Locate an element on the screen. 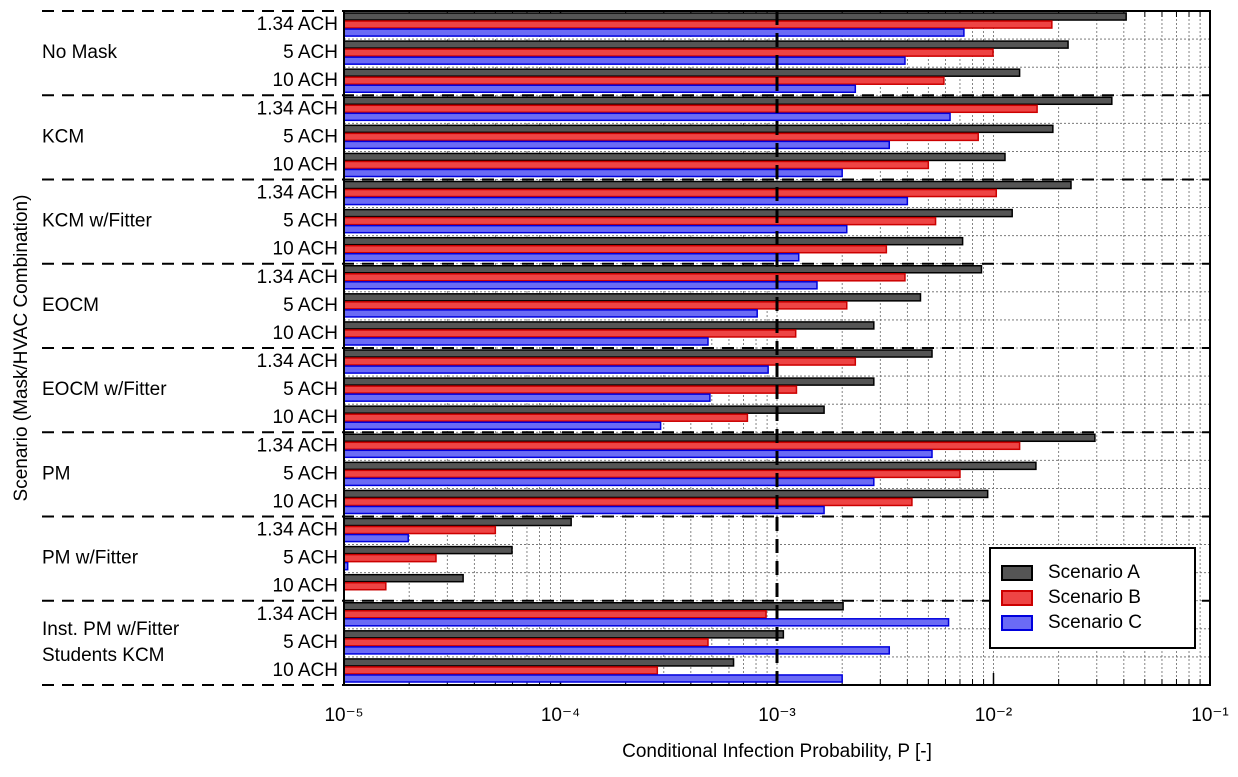 This screenshot has height=777, width=1238. group-label: KCM w/Fitter is located at coordinates (97, 221).